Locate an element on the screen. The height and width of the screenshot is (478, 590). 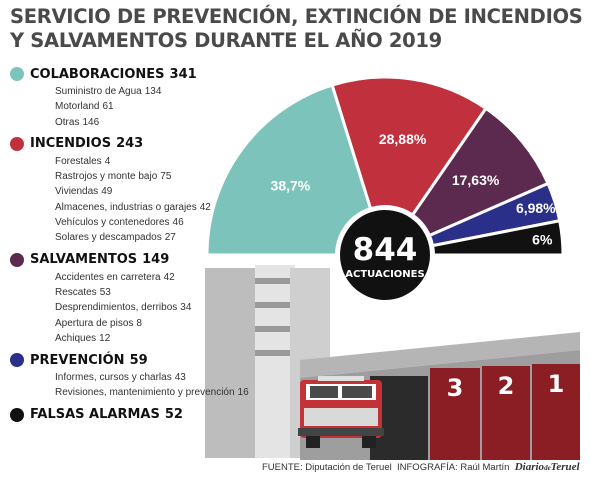
legend-subitem: Vehículos y contenedores 46 is located at coordinates (157, 222).